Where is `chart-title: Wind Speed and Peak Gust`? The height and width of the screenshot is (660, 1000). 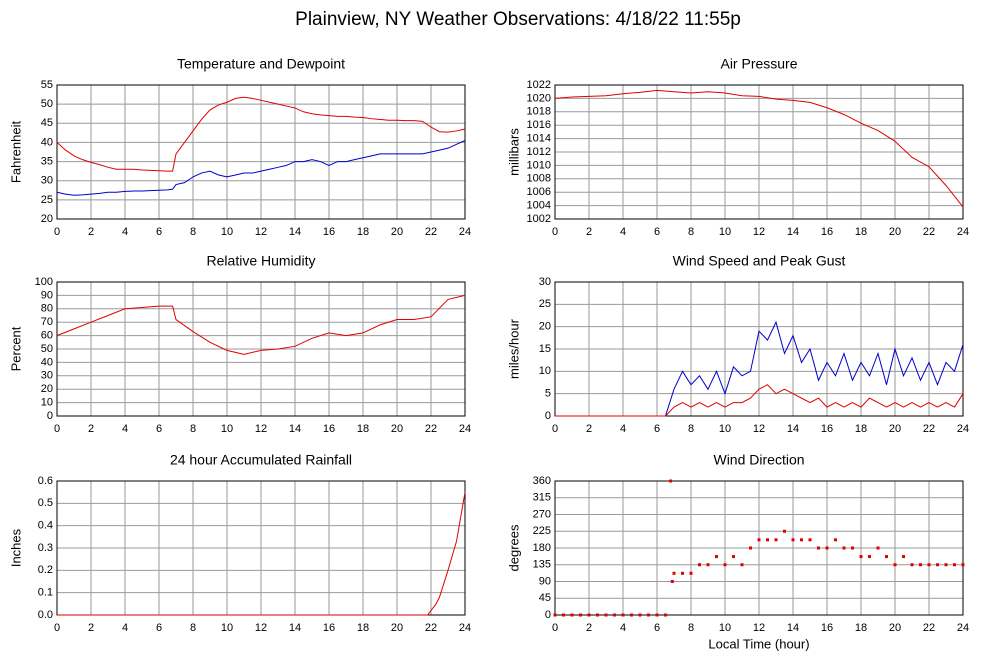 chart-title: Wind Speed and Peak Gust is located at coordinates (759, 261).